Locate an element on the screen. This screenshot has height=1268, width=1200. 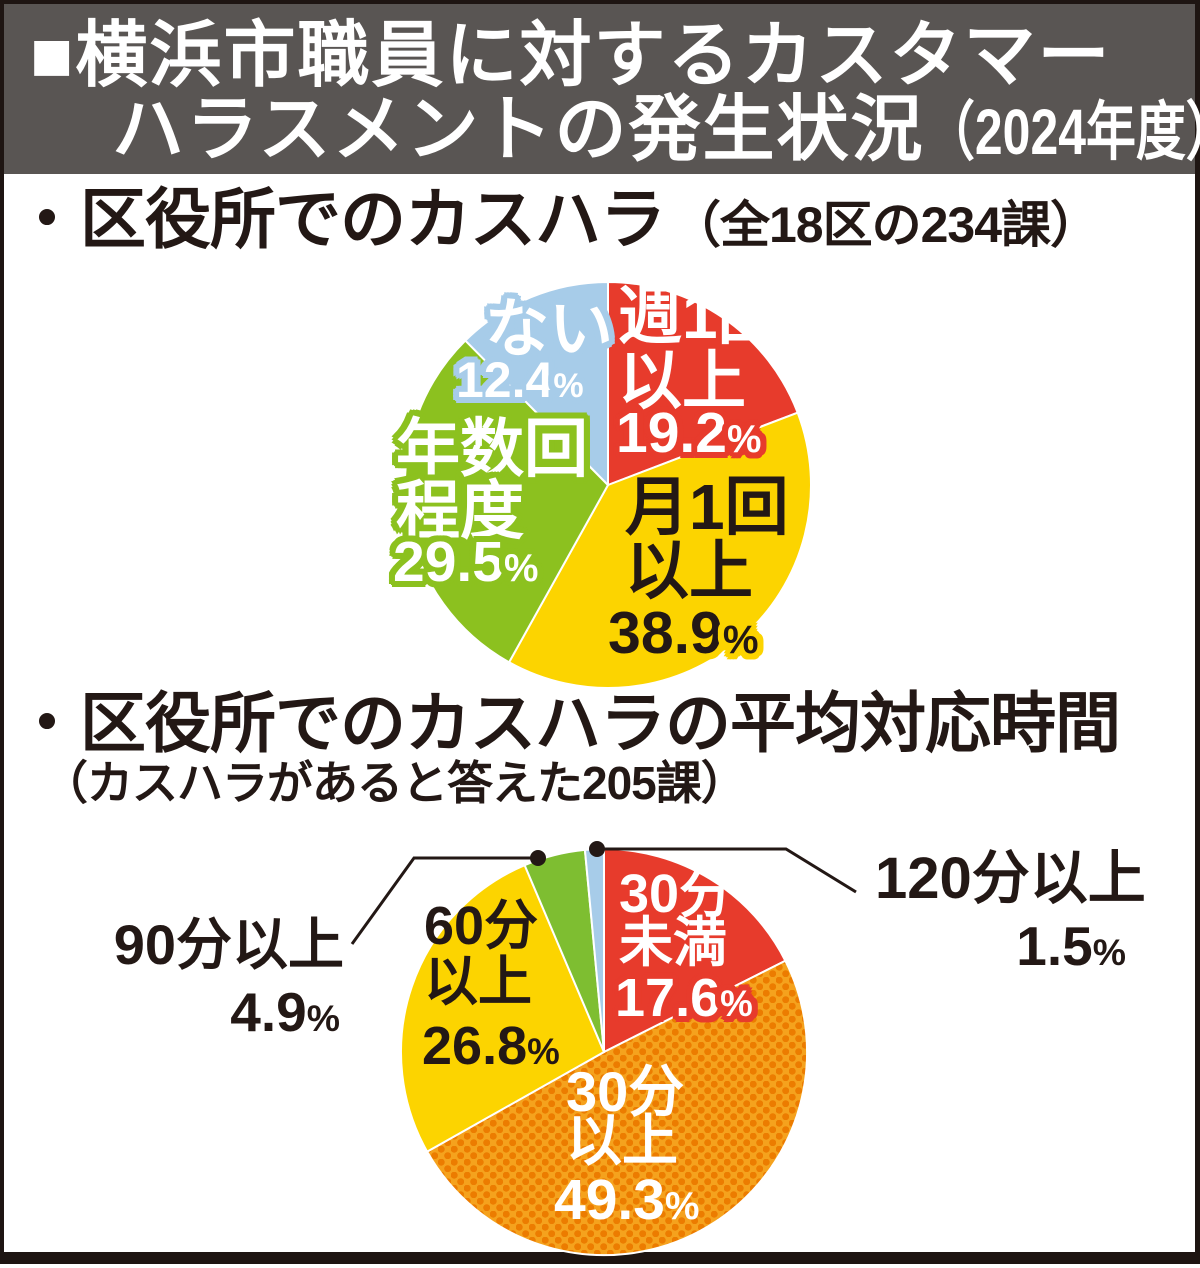
pie1-label-few-times-year: 年数回 程度 is located at coordinates (492, 480).